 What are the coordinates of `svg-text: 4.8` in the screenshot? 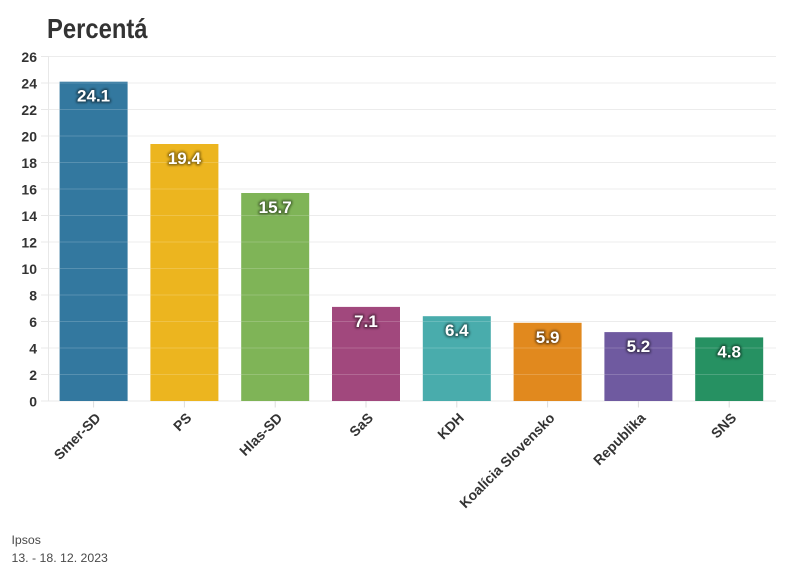 It's located at (729, 351).